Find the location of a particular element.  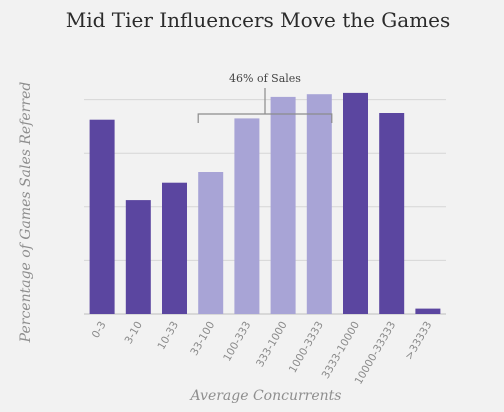

bracket-line is located at coordinates (265, 105).